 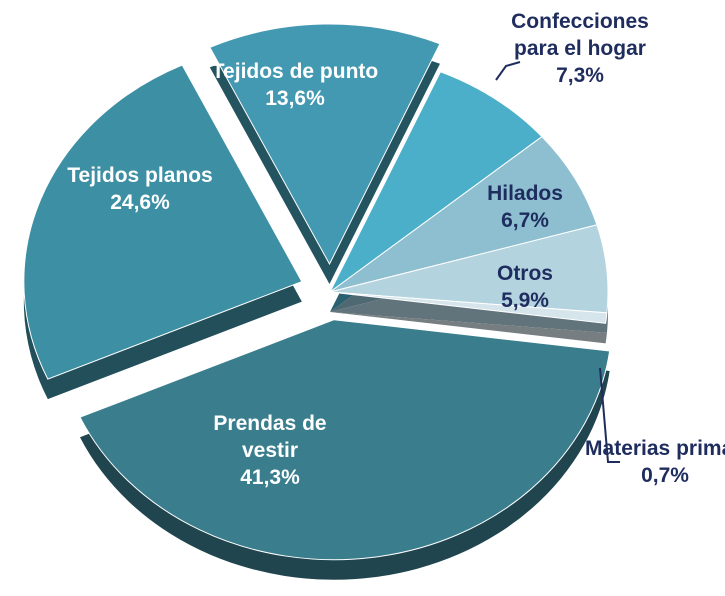 I want to click on value-label: 6,7%, so click(x=525, y=220).